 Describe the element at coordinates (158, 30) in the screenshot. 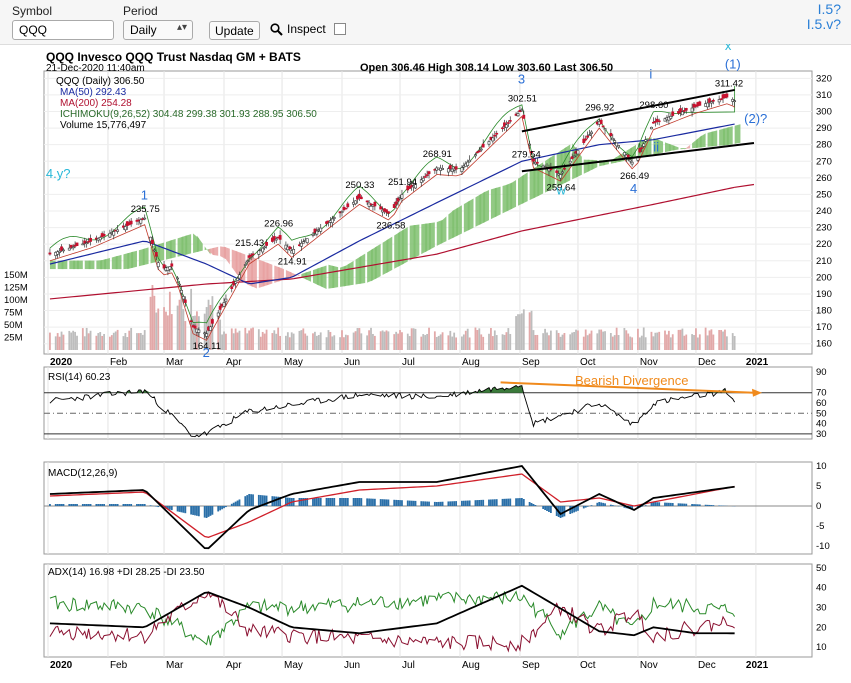

I see `period-select: Daily ▴▾` at that location.